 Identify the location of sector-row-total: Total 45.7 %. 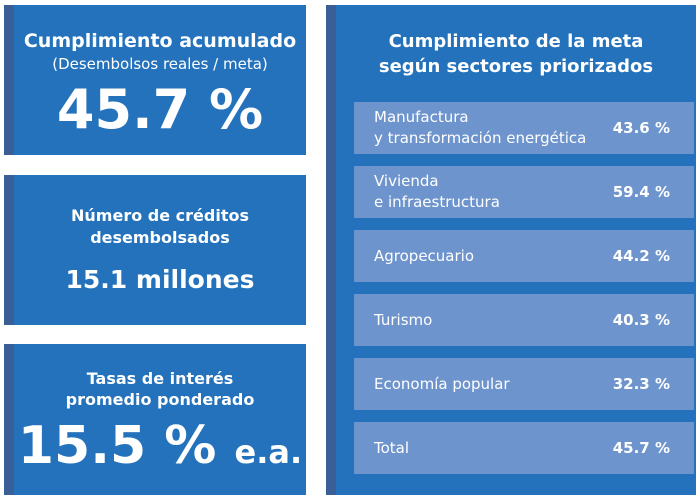
(524, 448).